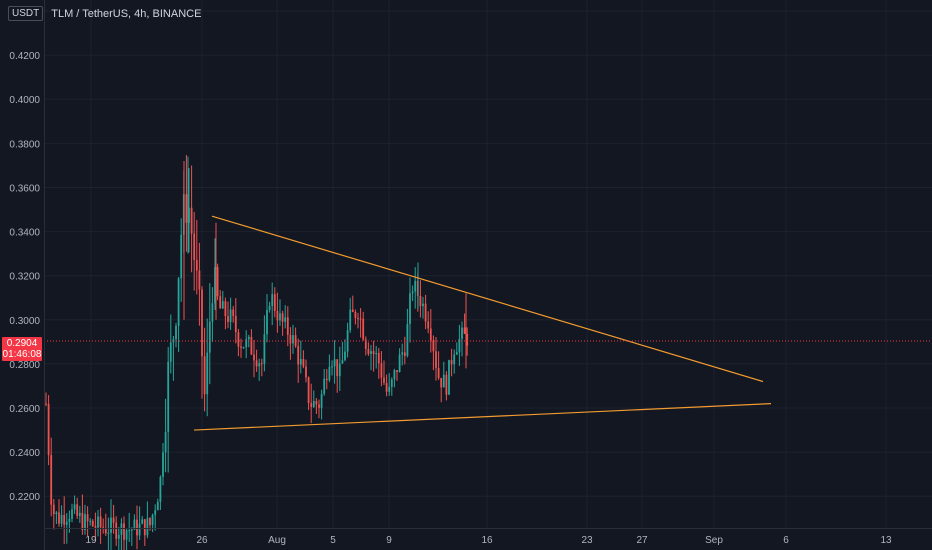  I want to click on bar-countdown: 01:46:08, so click(22, 354).